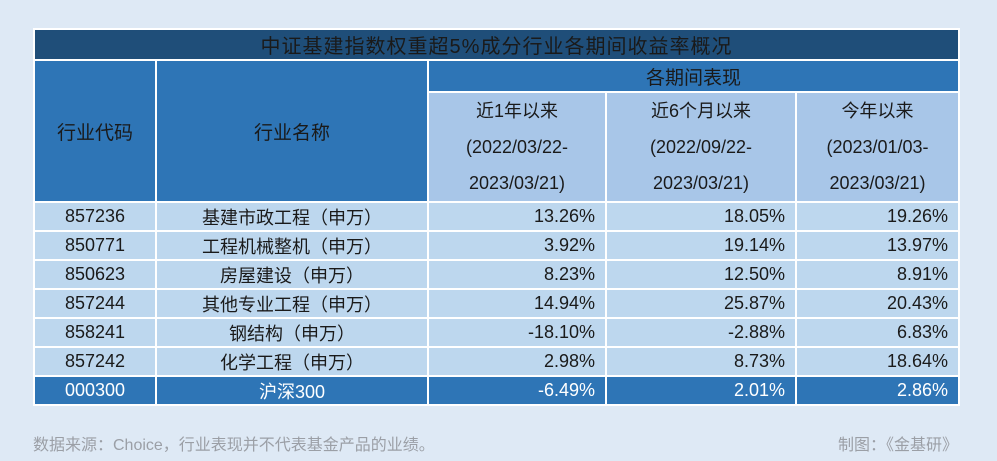  I want to click on industry-code-cell: 000300, so click(95, 390).